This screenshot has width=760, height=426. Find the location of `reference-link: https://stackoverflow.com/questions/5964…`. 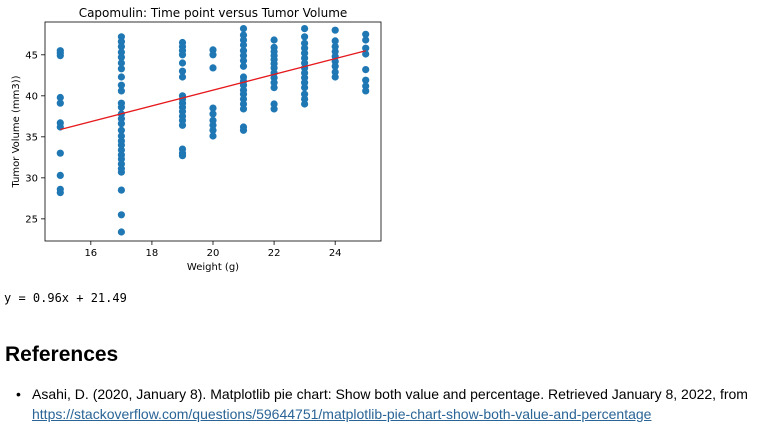

reference-link: https://stackoverflow.com/questions/5964… is located at coordinates (342, 414).